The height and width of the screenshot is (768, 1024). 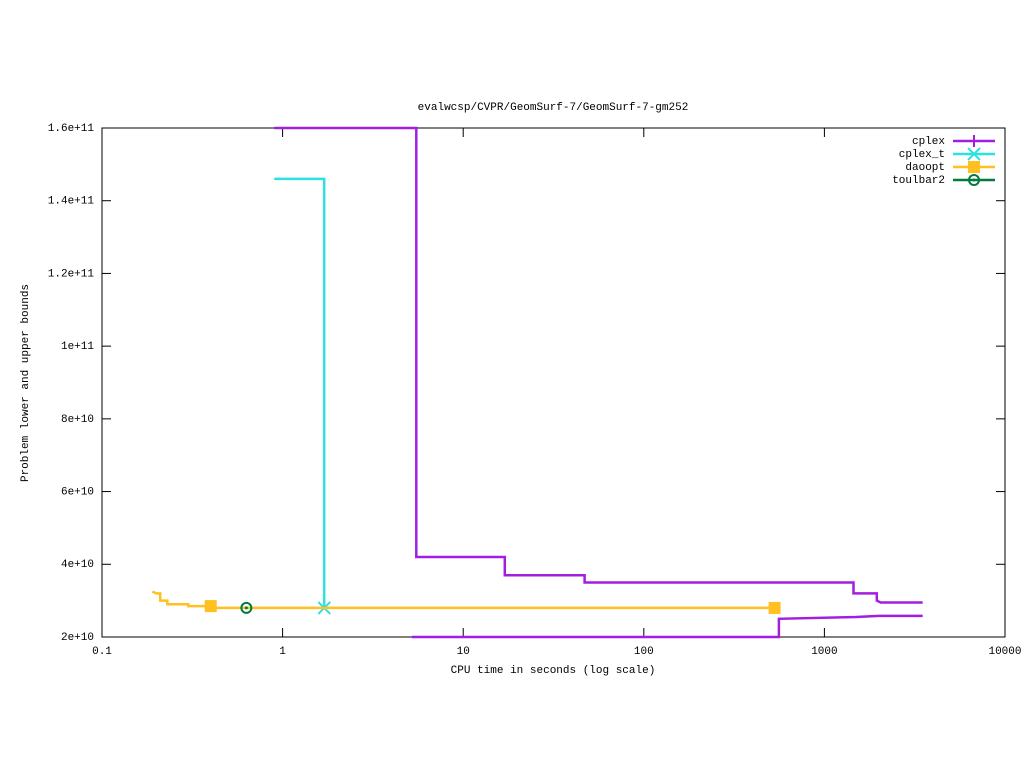 I want to click on x-tick-label: 10000, so click(x=1004, y=652).